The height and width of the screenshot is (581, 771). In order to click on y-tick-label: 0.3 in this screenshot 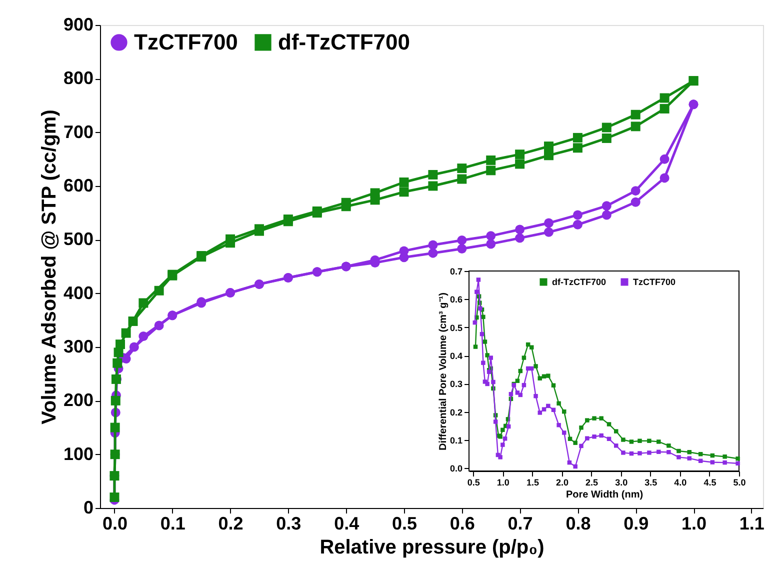, I will do `click(456, 384)`.